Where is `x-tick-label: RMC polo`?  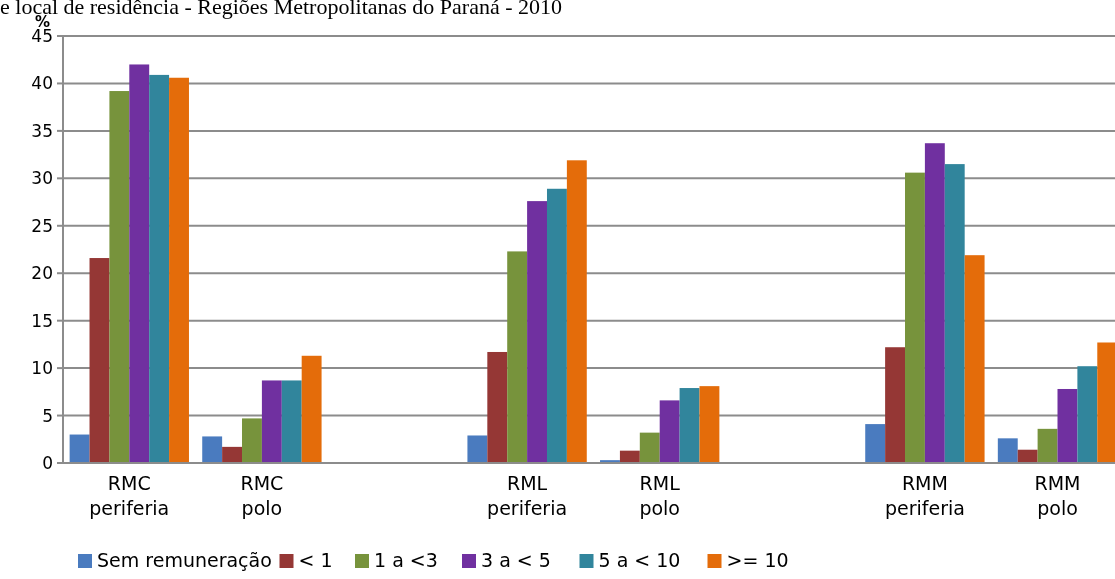
x-tick-label: RMC polo is located at coordinates (262, 495).